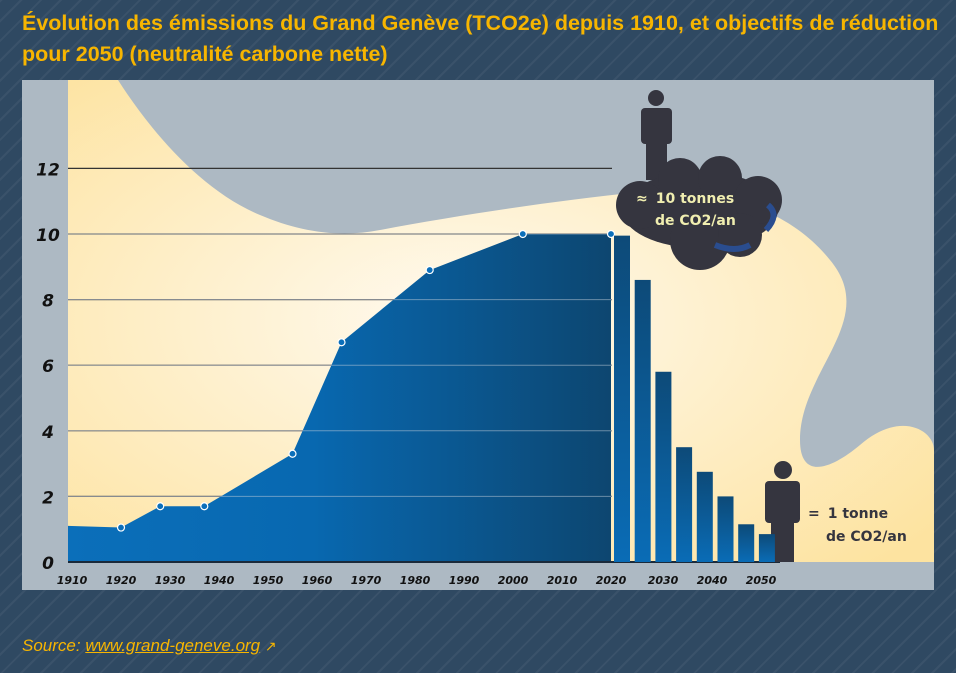 Image resolution: width=956 pixels, height=673 pixels. Describe the element at coordinates (170, 580) in the screenshot. I see `x-tick-label: 1930` at that location.